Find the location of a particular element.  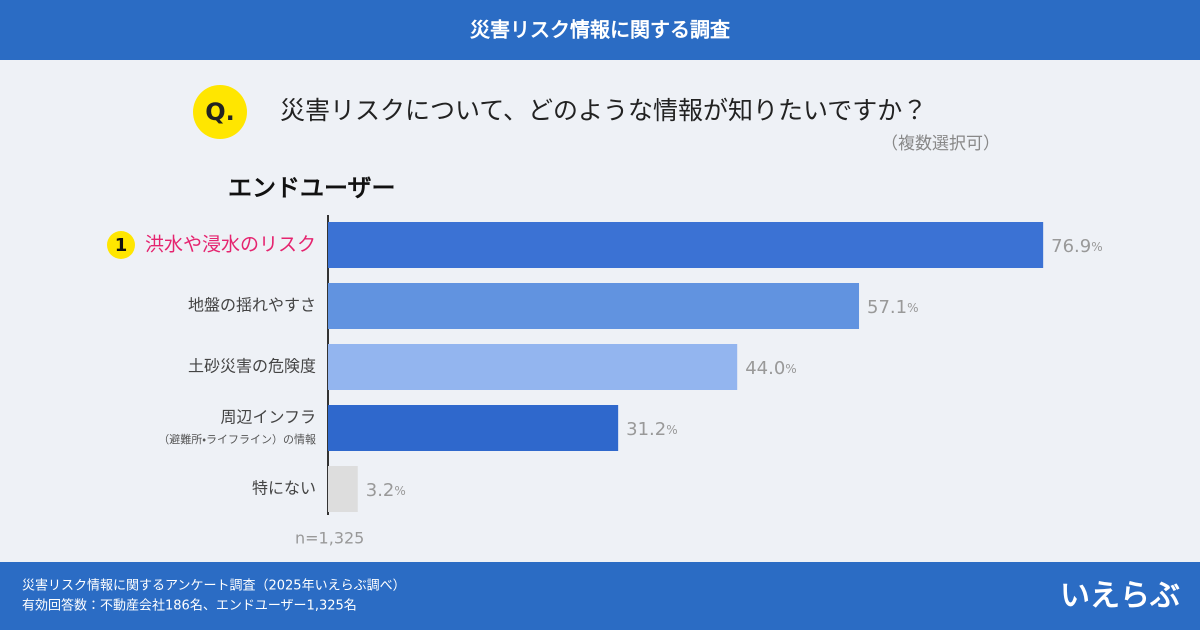

value-label: 44.0% is located at coordinates (770, 368).